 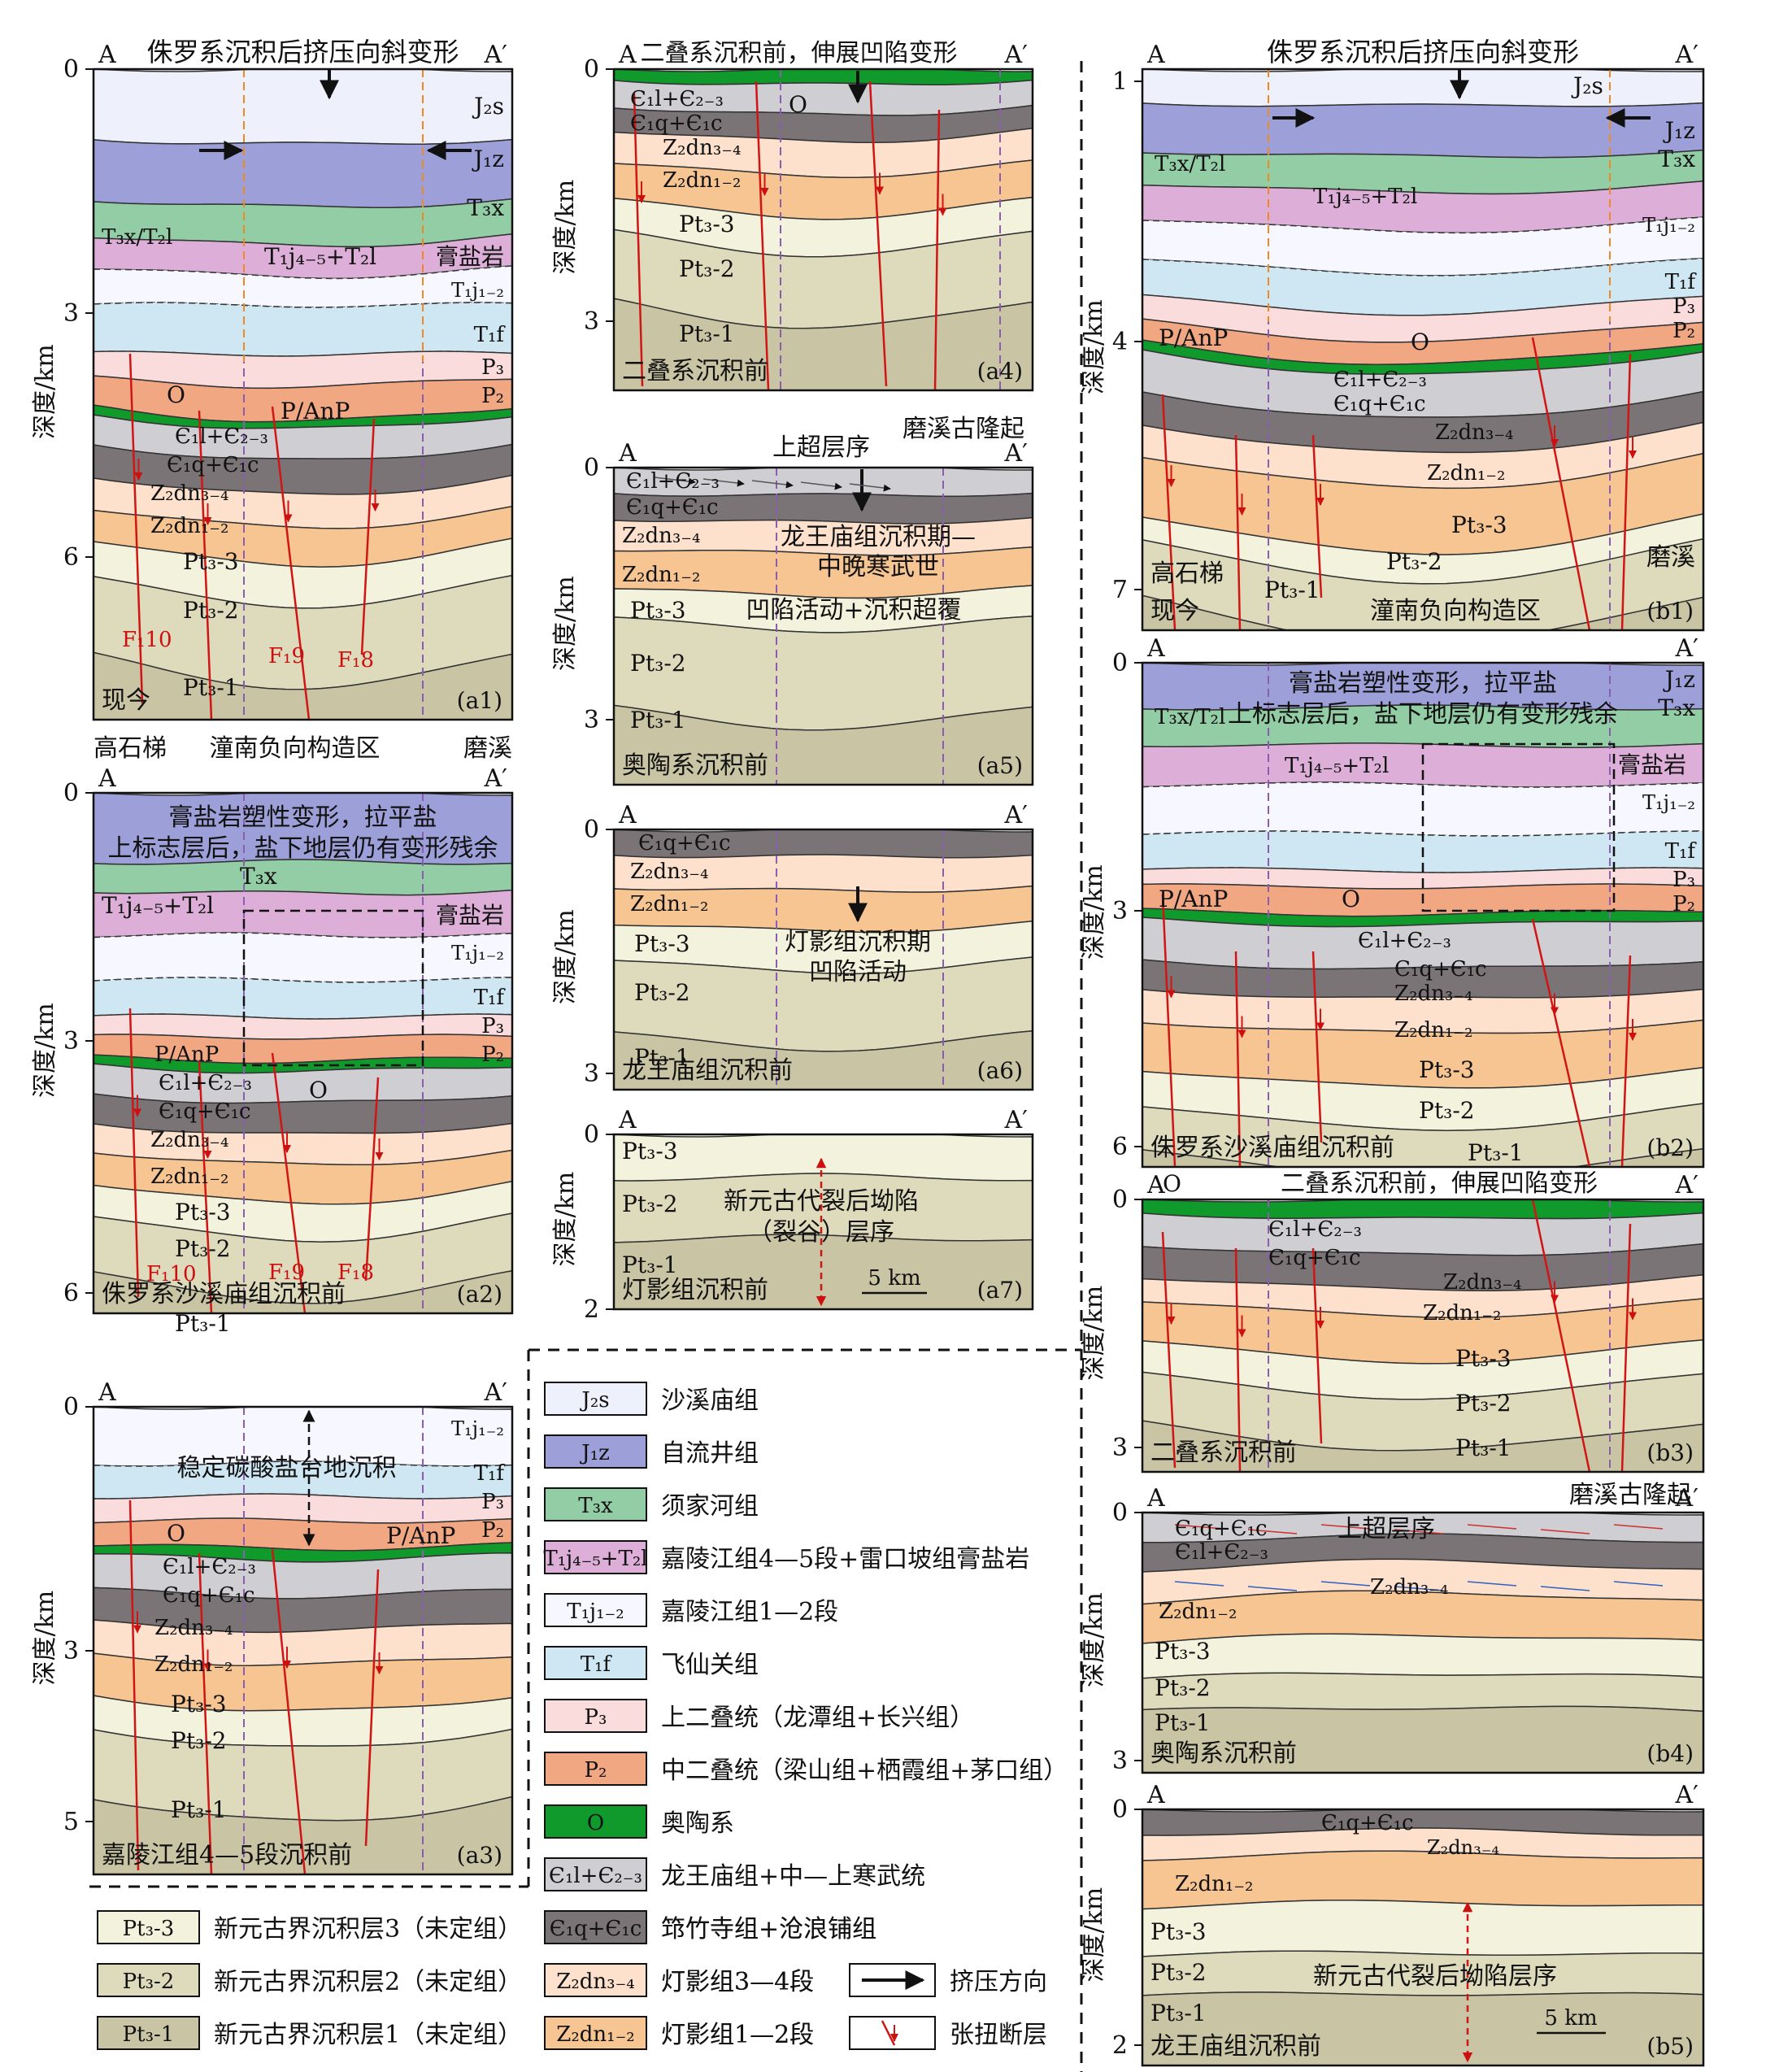 I want to click on legend-item-P3: P₃ 上二叠统（龙潭组+长兴组）, so click(x=759, y=1716).